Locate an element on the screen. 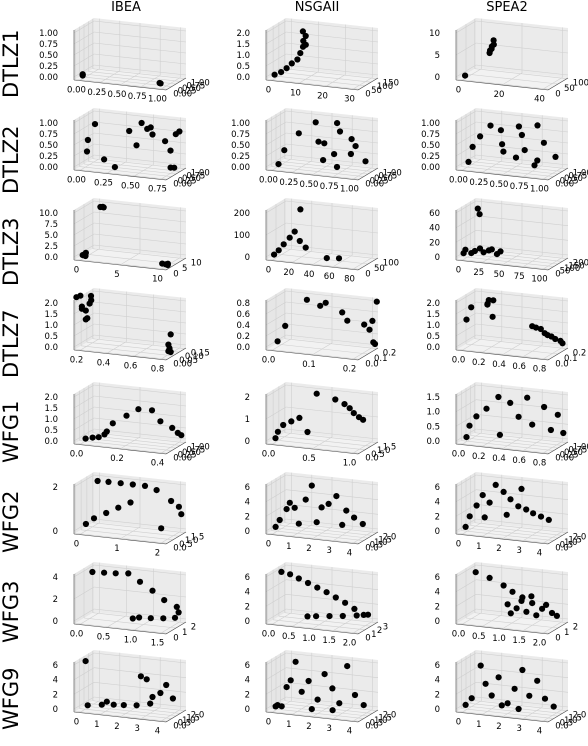 This screenshot has height=746, width=588. y-tick-label: 1.0 is located at coordinates (571, 543).